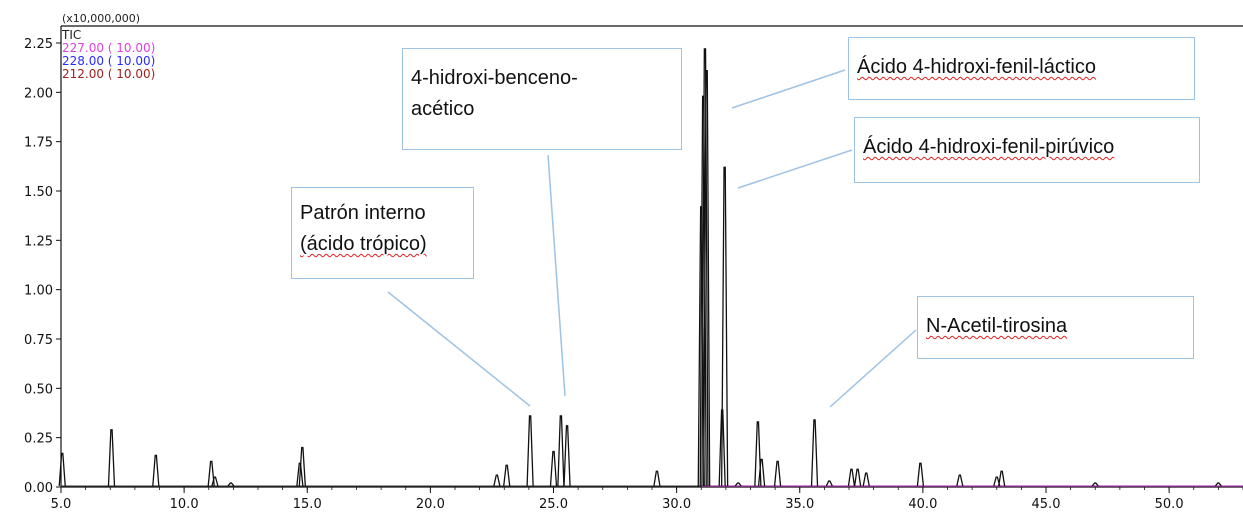 The width and height of the screenshot is (1243, 512). Describe the element at coordinates (71, 35) in the screenshot. I see `legend-entry: TIC` at that location.